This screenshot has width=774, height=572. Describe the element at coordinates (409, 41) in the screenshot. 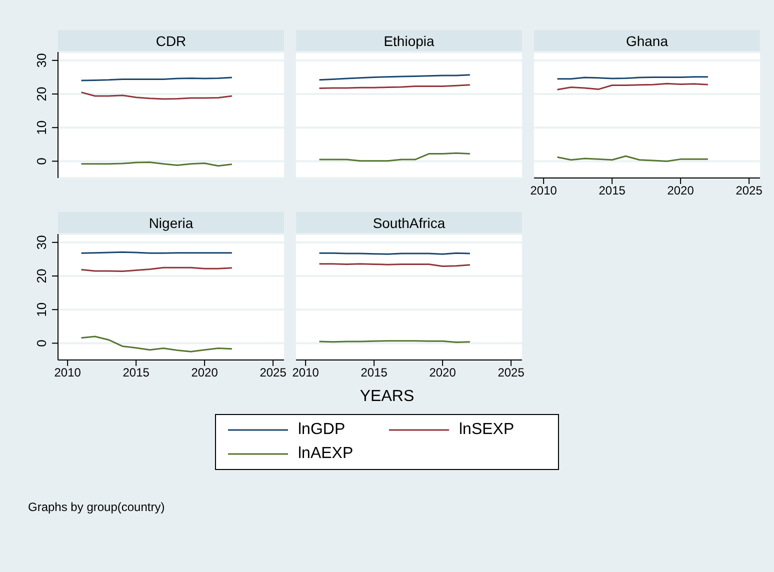

I see `chart-title: Ethiopia` at that location.